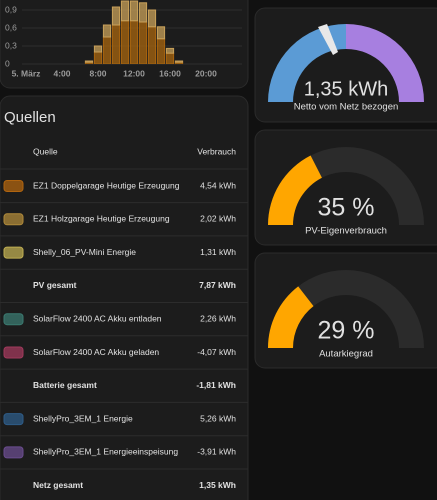 The image size is (437, 500). I want to click on source-value: 1,35 kWh, so click(217, 485).